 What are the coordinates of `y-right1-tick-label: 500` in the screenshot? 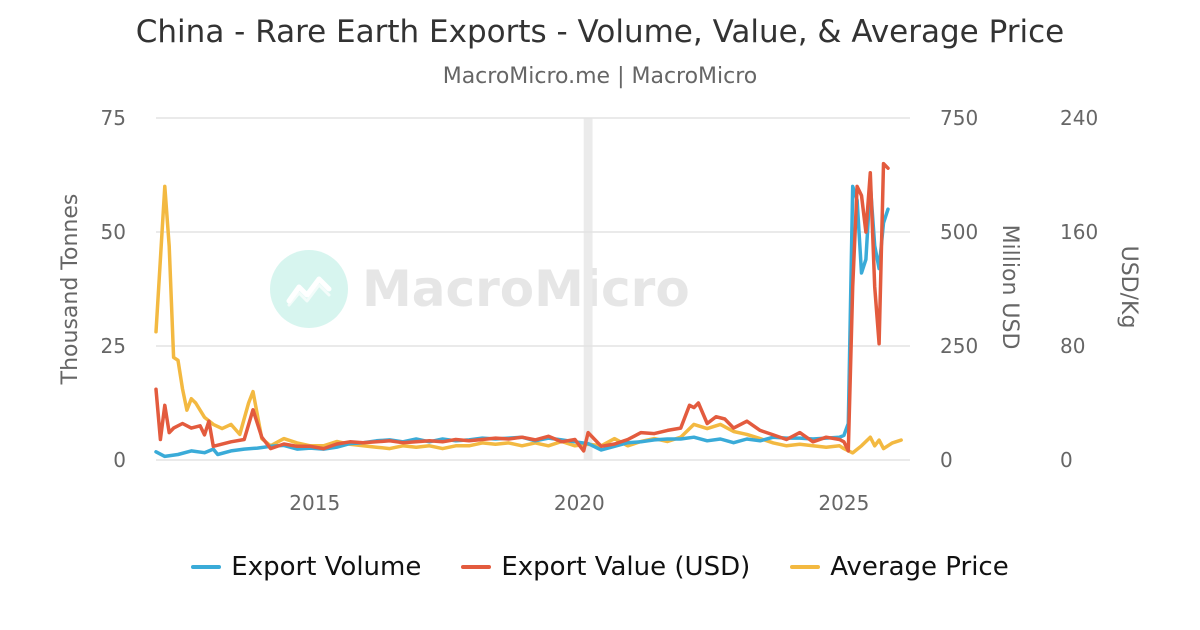 It's located at (959, 232).